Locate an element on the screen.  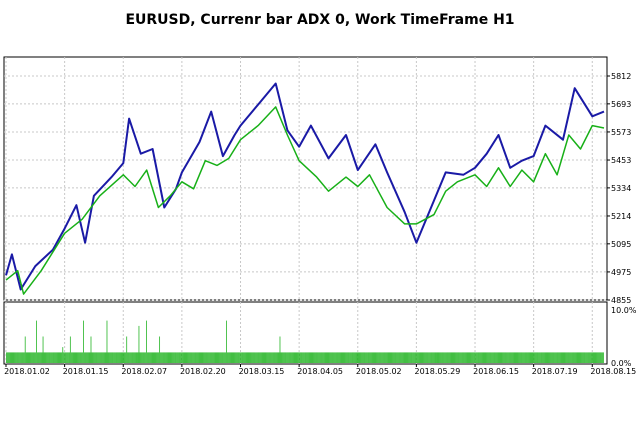
x-tick-label: 2018.06.15 is located at coordinates (496, 371).